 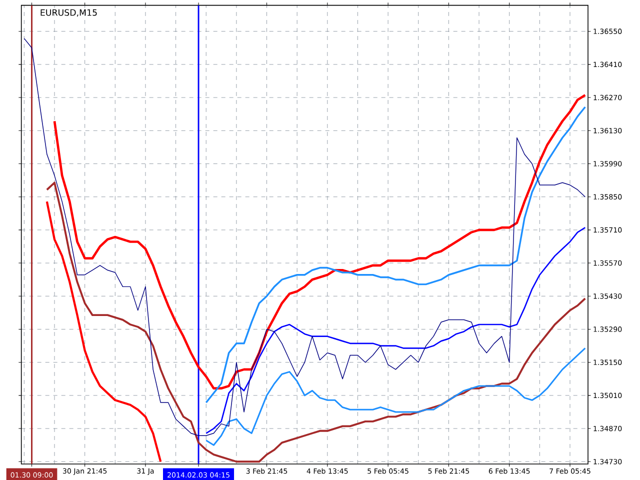 I want to click on chart-title: EURUSD,M15, so click(x=68, y=13).